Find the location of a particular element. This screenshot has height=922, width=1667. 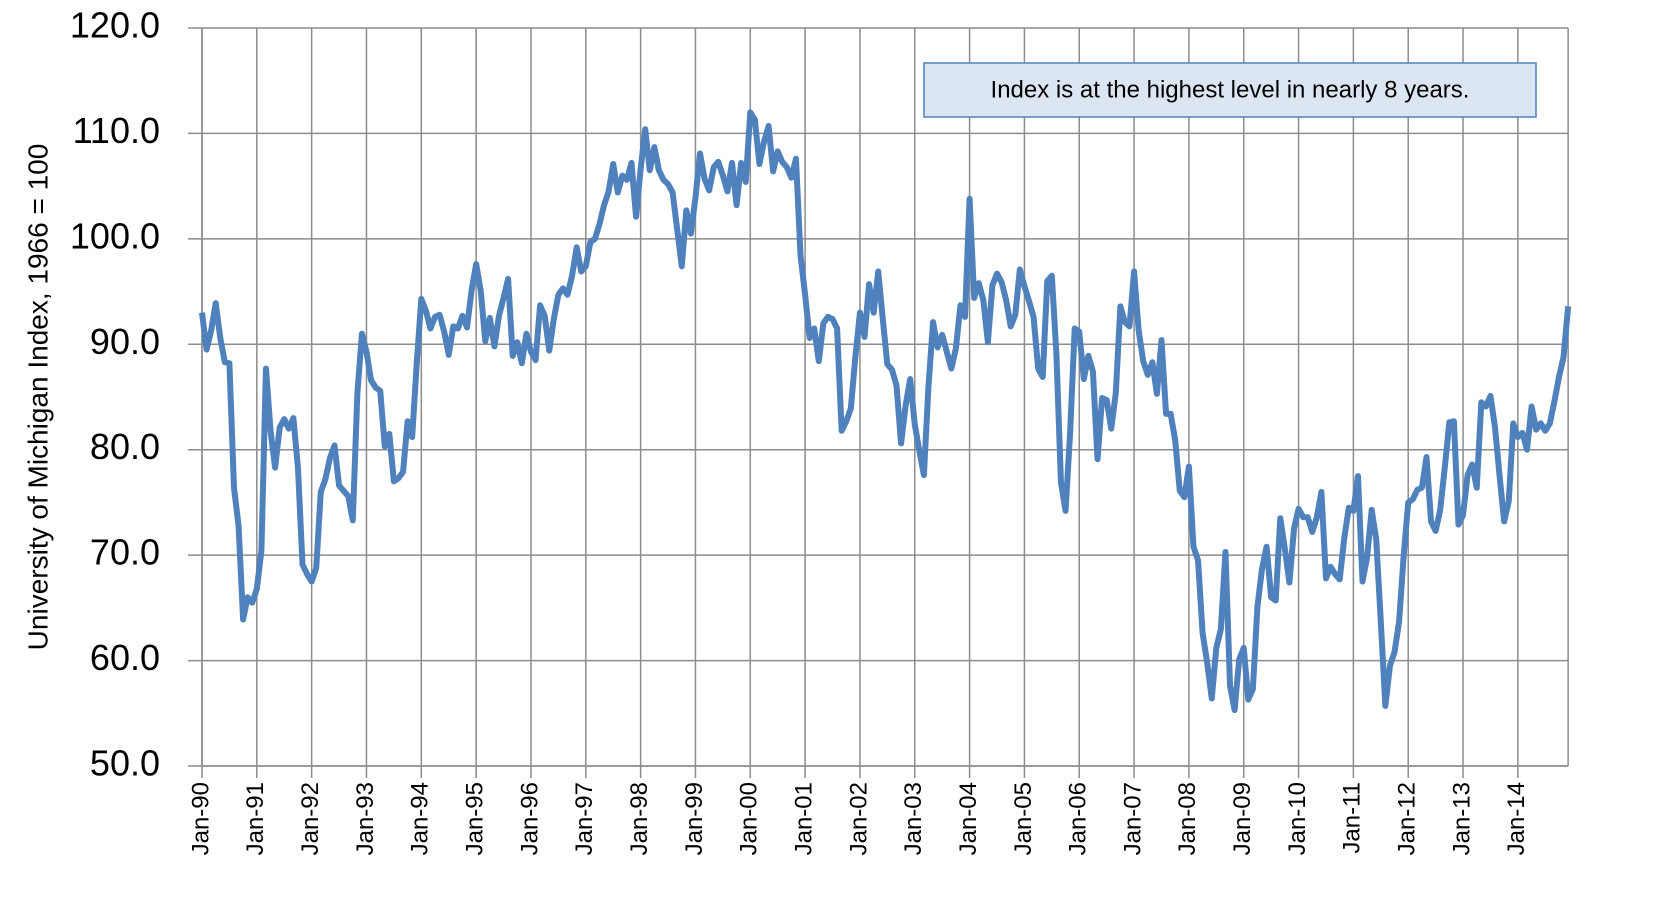

x-tick-label: Jan-07 is located at coordinates (1132, 818).